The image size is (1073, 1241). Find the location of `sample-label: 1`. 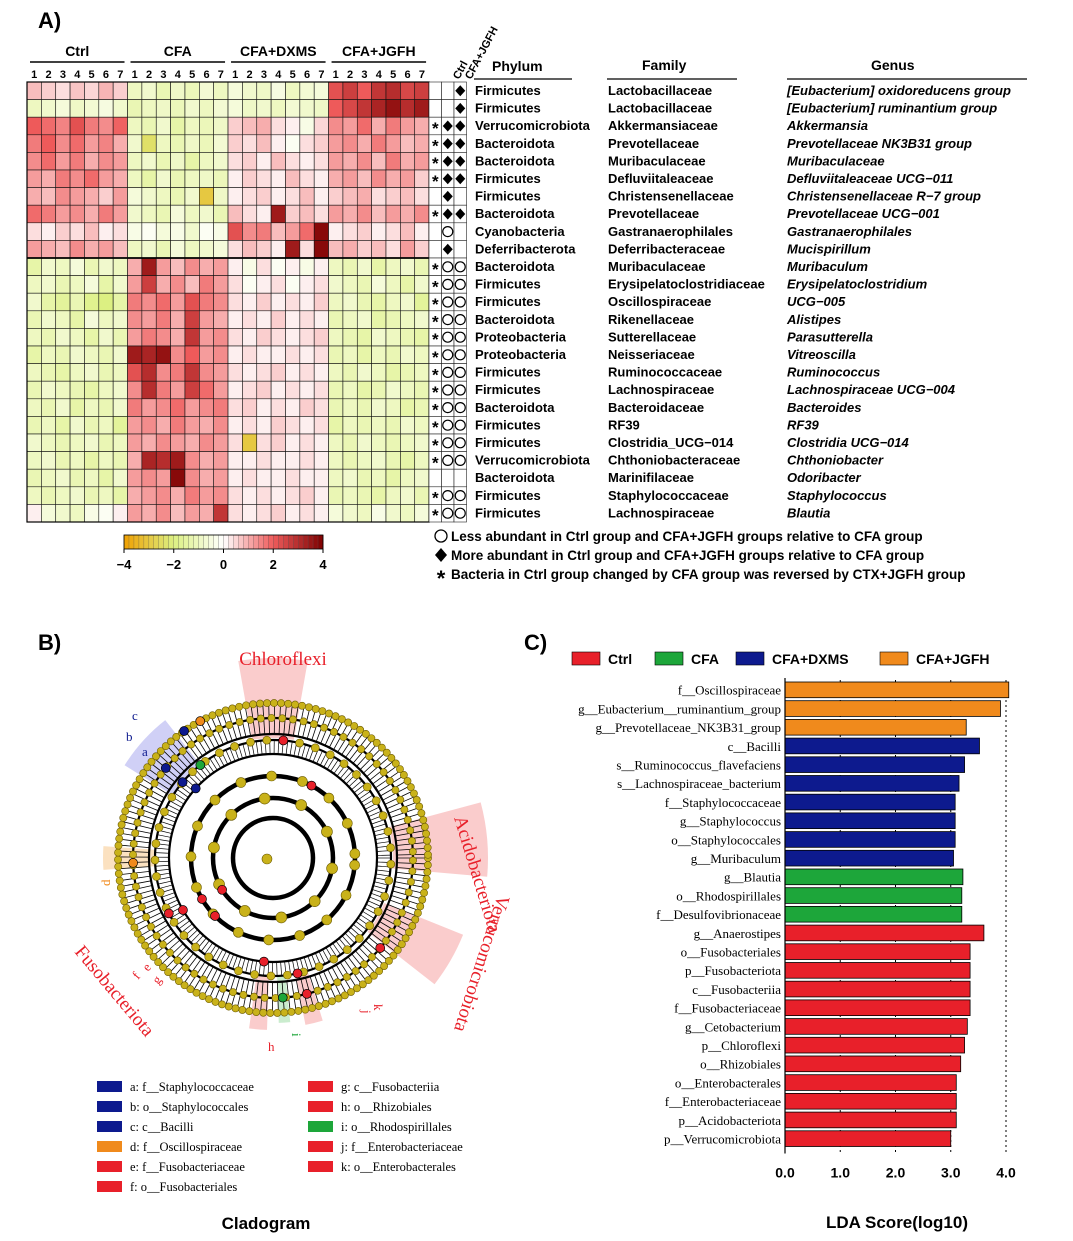

sample-label: 1 is located at coordinates (336, 75).